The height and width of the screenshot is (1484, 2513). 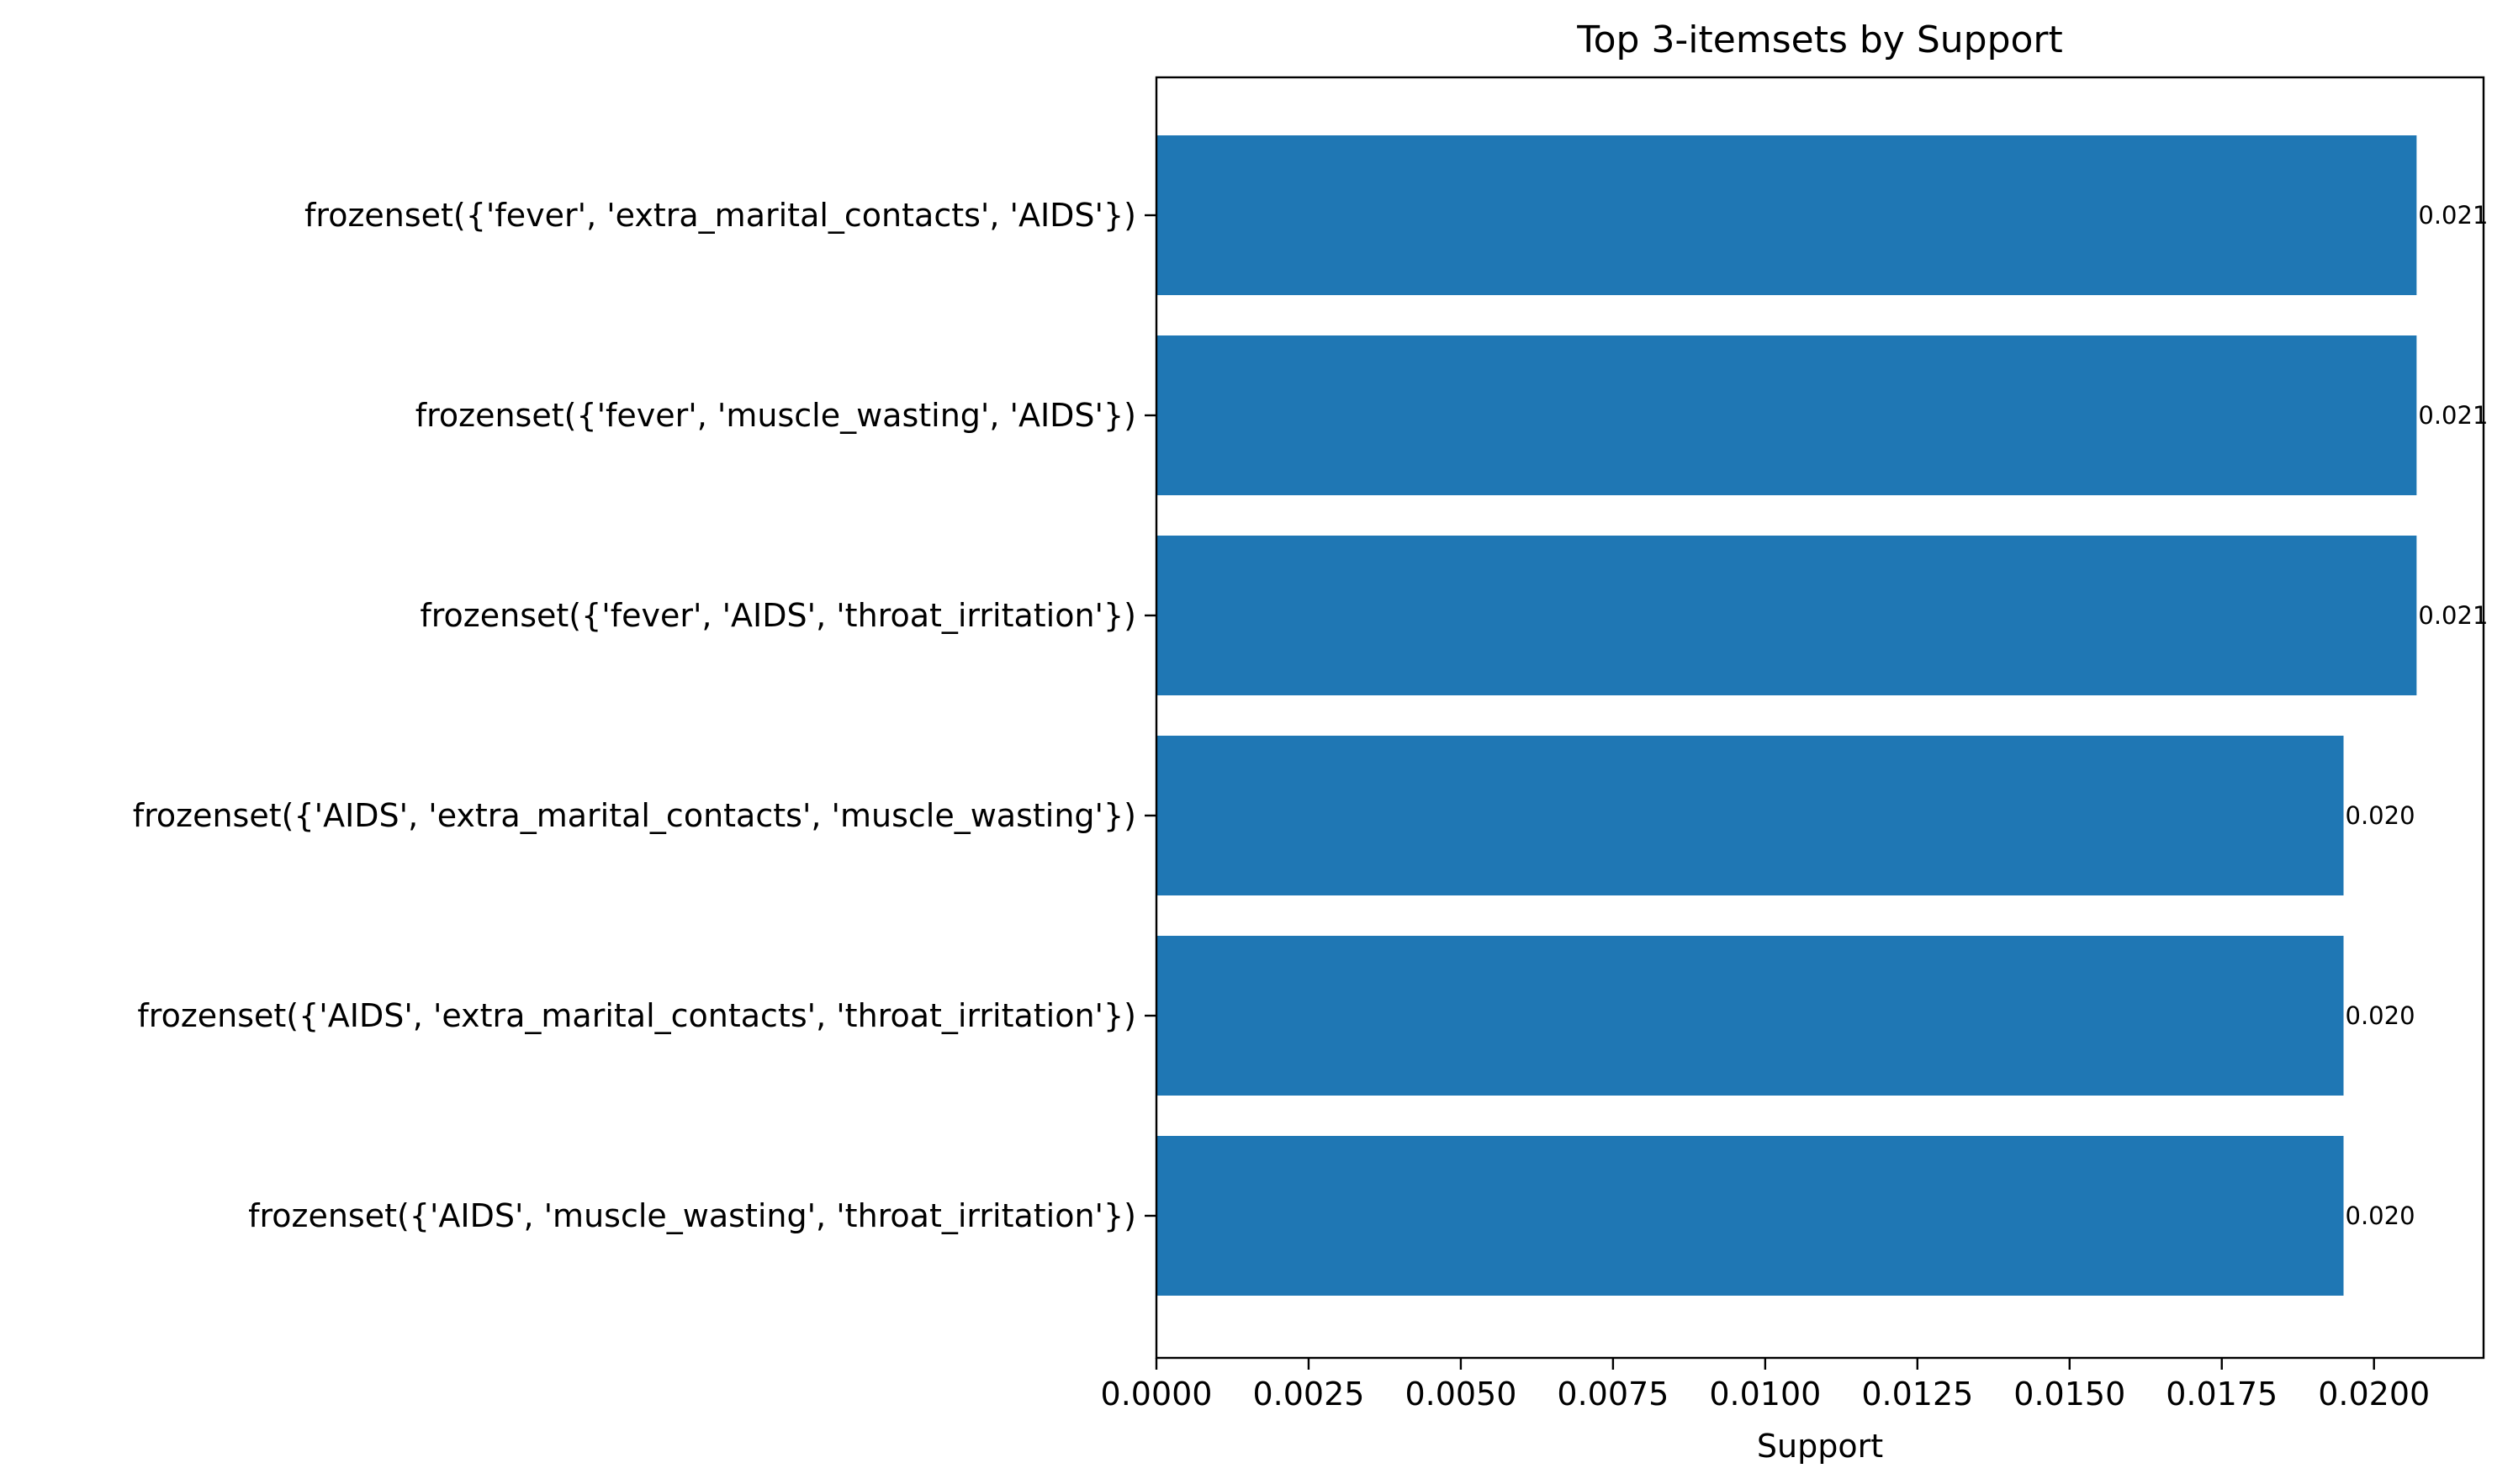 I want to click on x-tick-label: 0.0000, so click(x=1157, y=1394).